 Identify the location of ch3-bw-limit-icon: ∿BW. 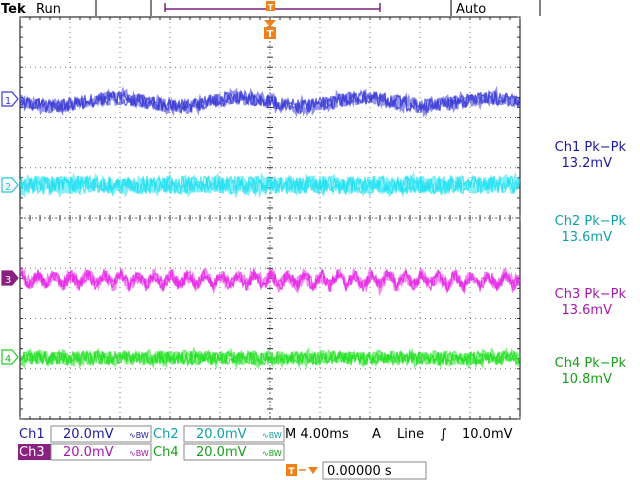
(139, 453).